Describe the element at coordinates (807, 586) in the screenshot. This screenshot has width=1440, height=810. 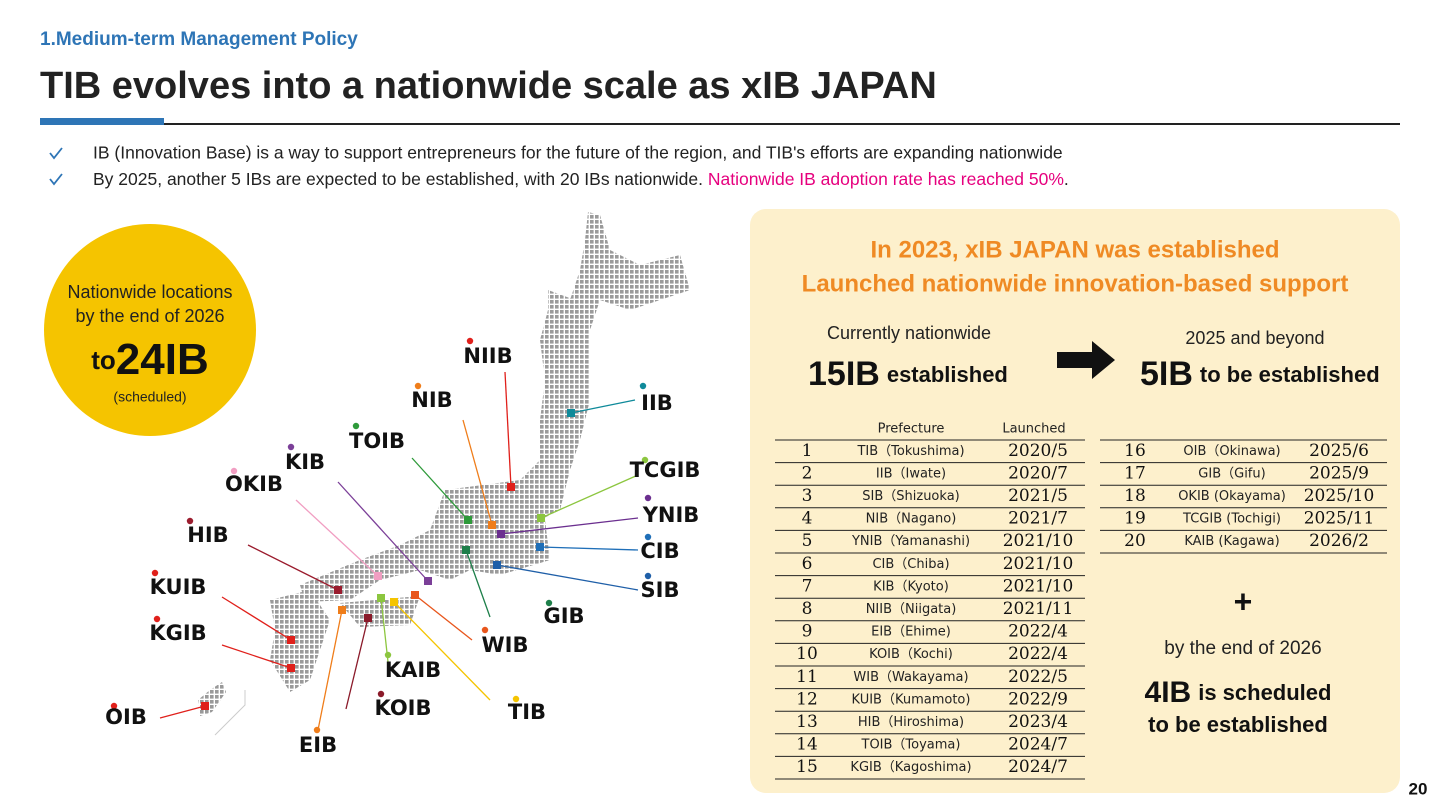
I see `row-number: 7` at that location.